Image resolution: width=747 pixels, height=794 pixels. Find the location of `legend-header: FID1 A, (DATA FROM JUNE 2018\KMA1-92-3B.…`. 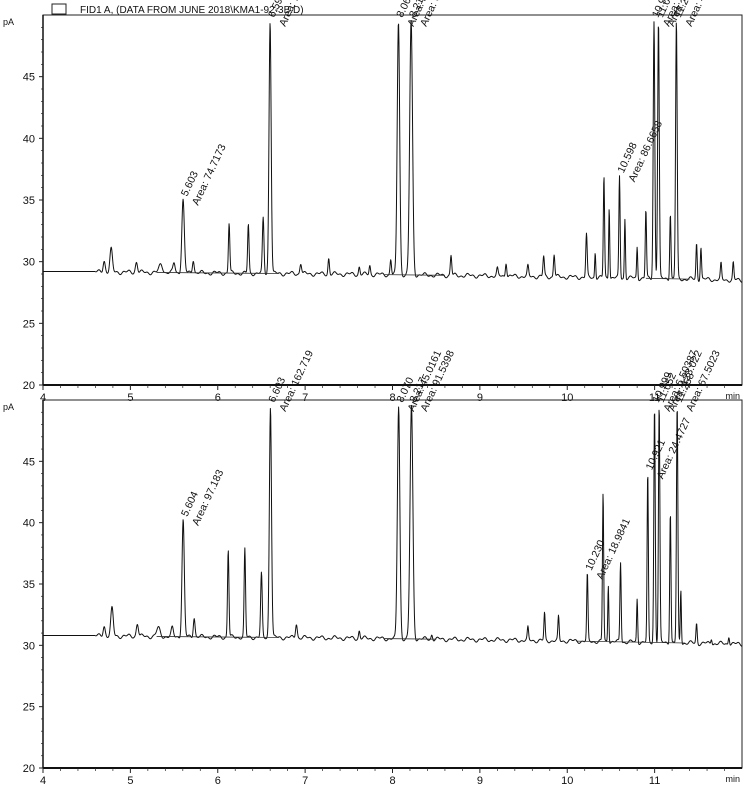

legend-header: FID1 A, (DATA FROM JUNE 2018\KMA1-92-3B.… is located at coordinates (177, 9).